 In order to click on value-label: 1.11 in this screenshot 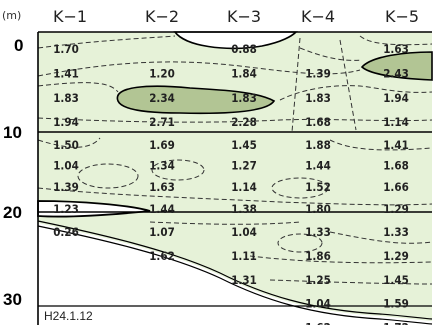, I will do `click(244, 256)`.